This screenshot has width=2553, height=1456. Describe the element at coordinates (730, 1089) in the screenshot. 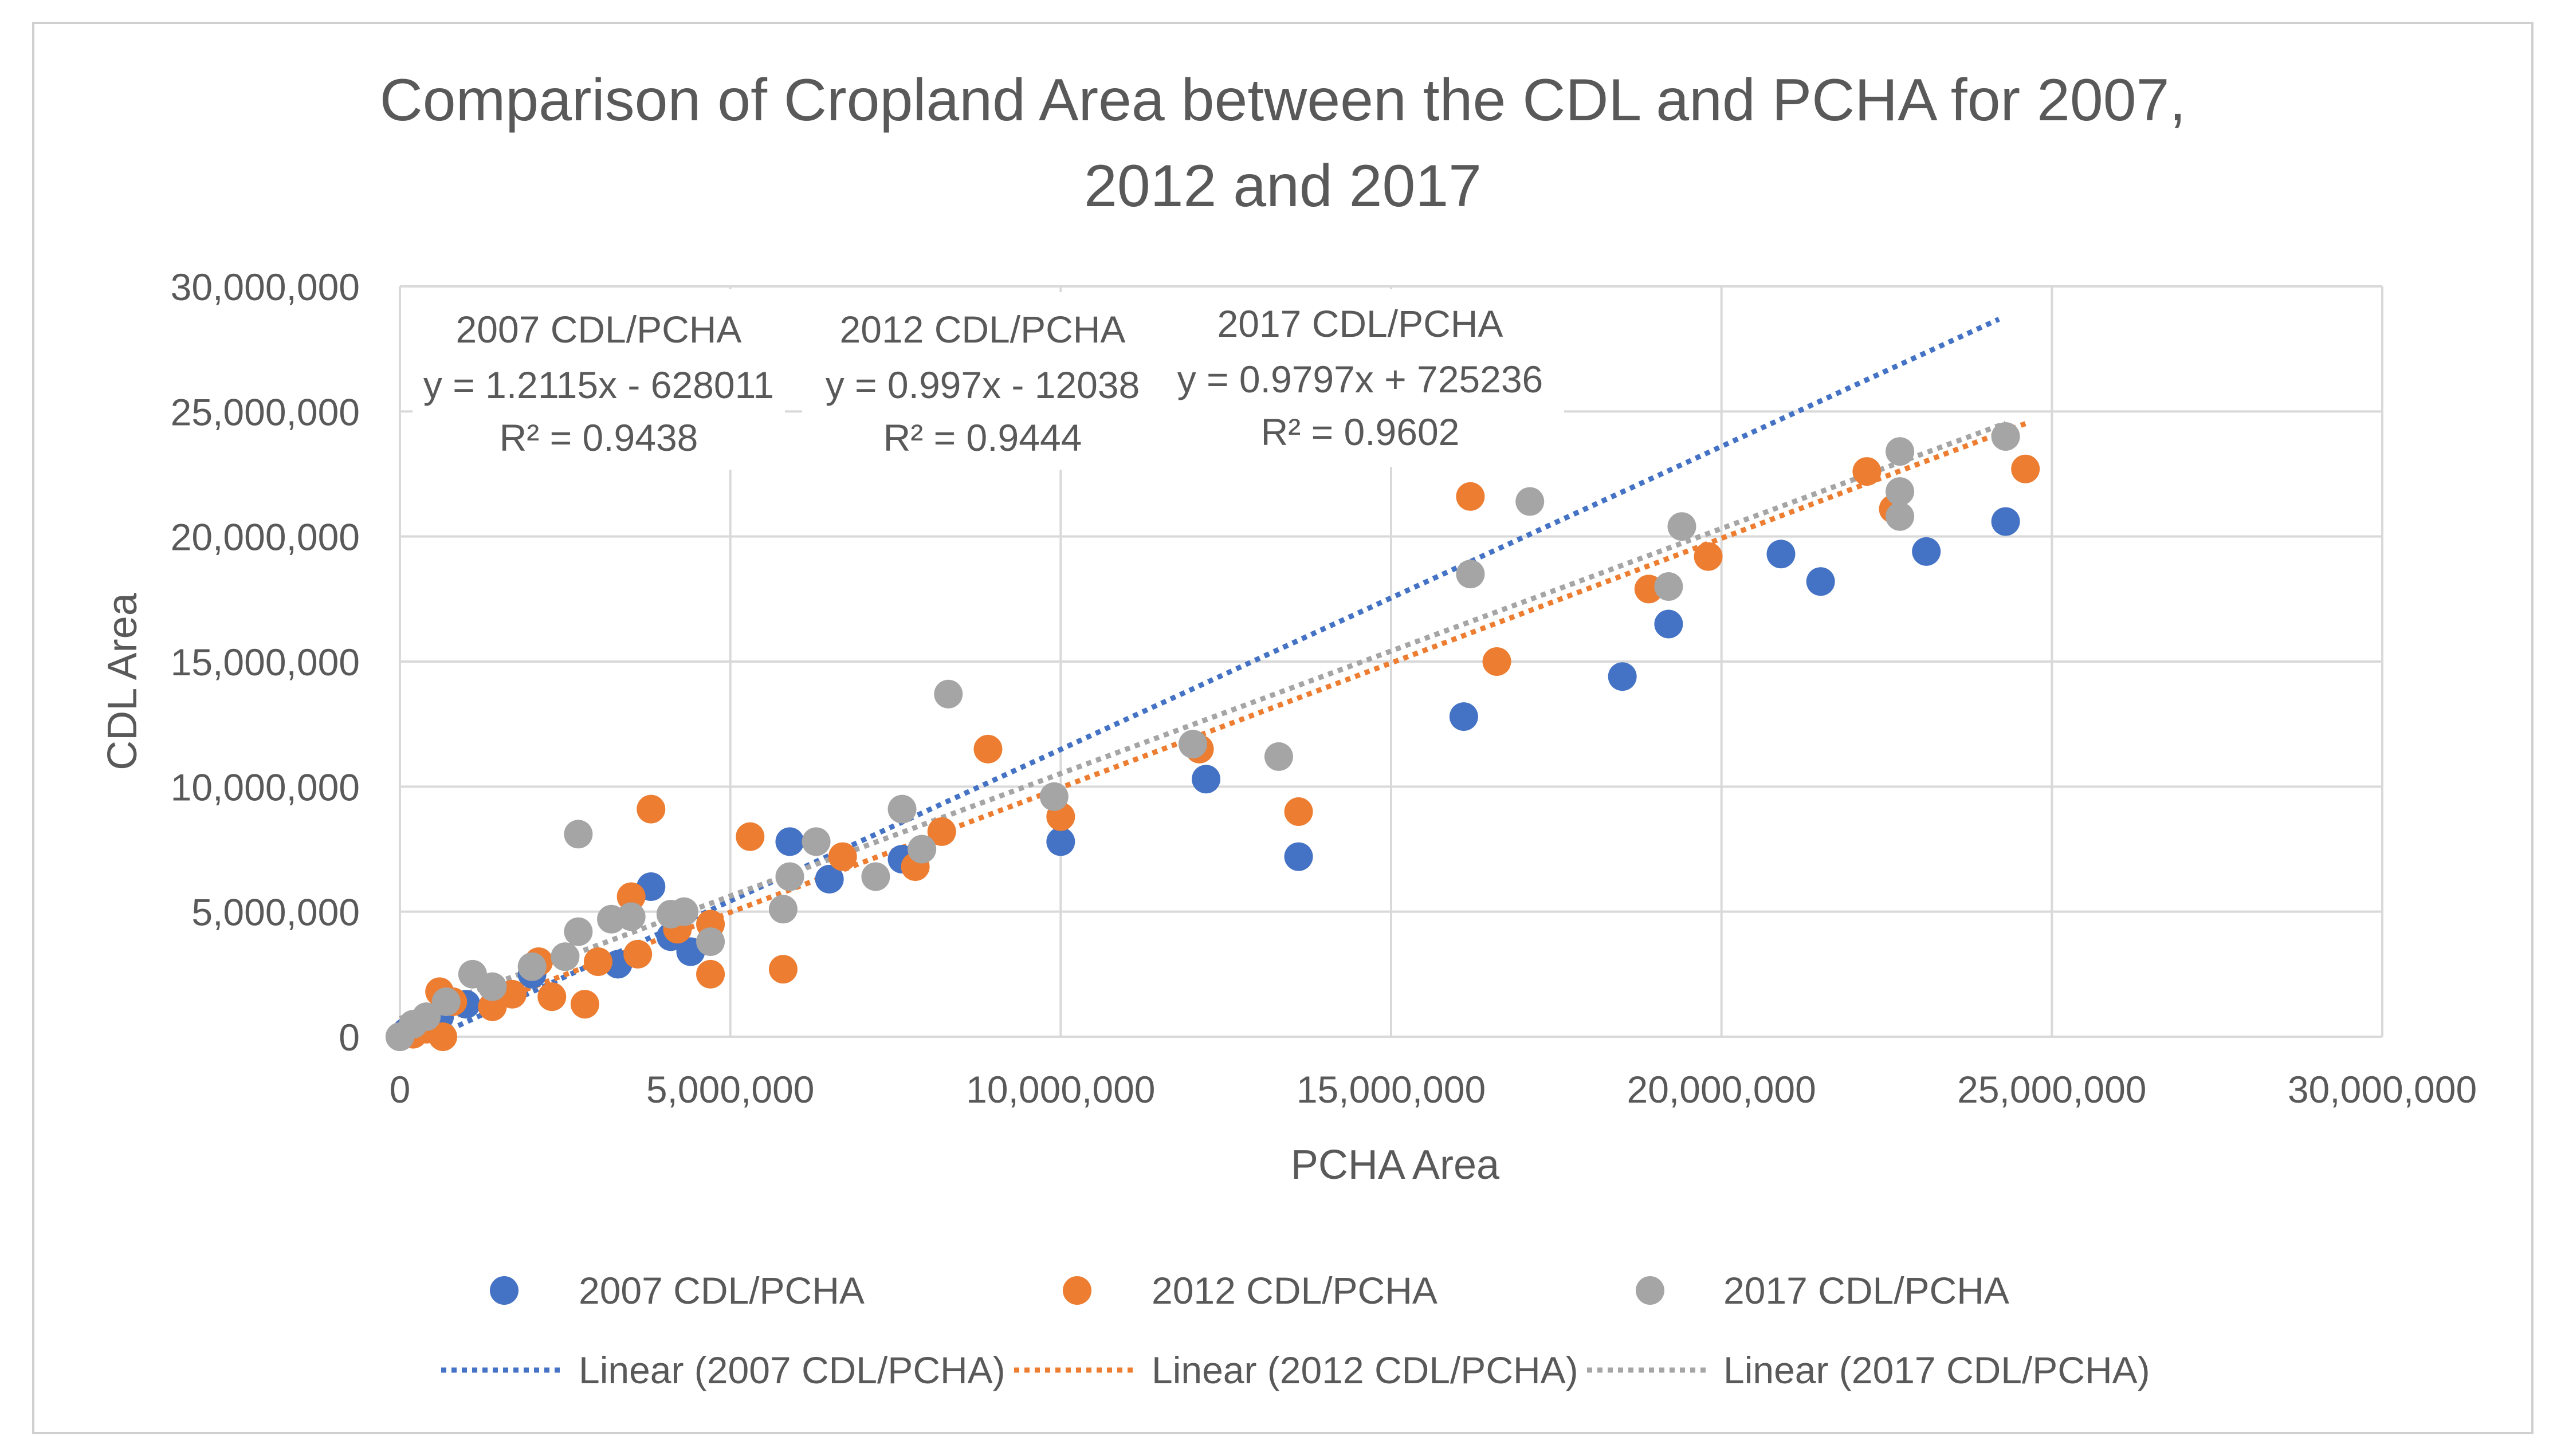

I see `x-tick-label: 5,000,000` at that location.